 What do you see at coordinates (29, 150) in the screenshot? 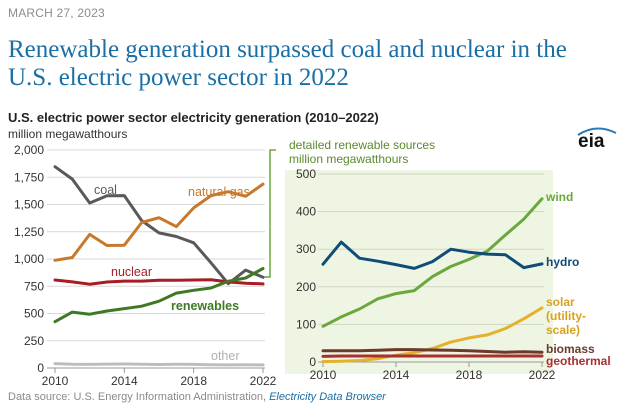
I see `left-y-tick-label-8: 2,000` at bounding box center [29, 150].